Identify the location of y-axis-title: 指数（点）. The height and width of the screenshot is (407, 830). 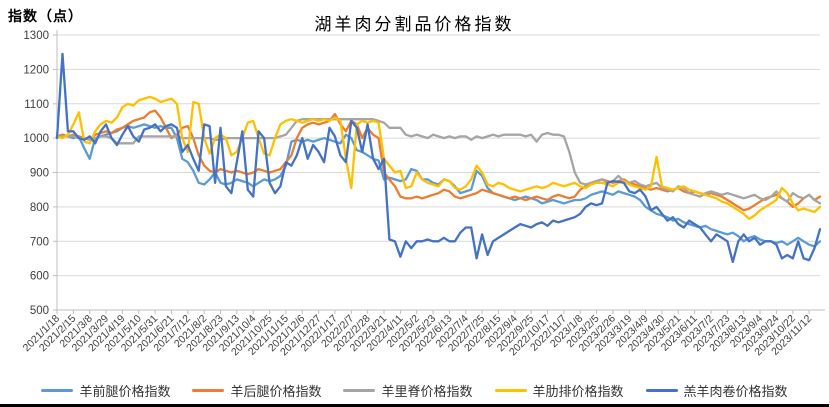
(45, 16).